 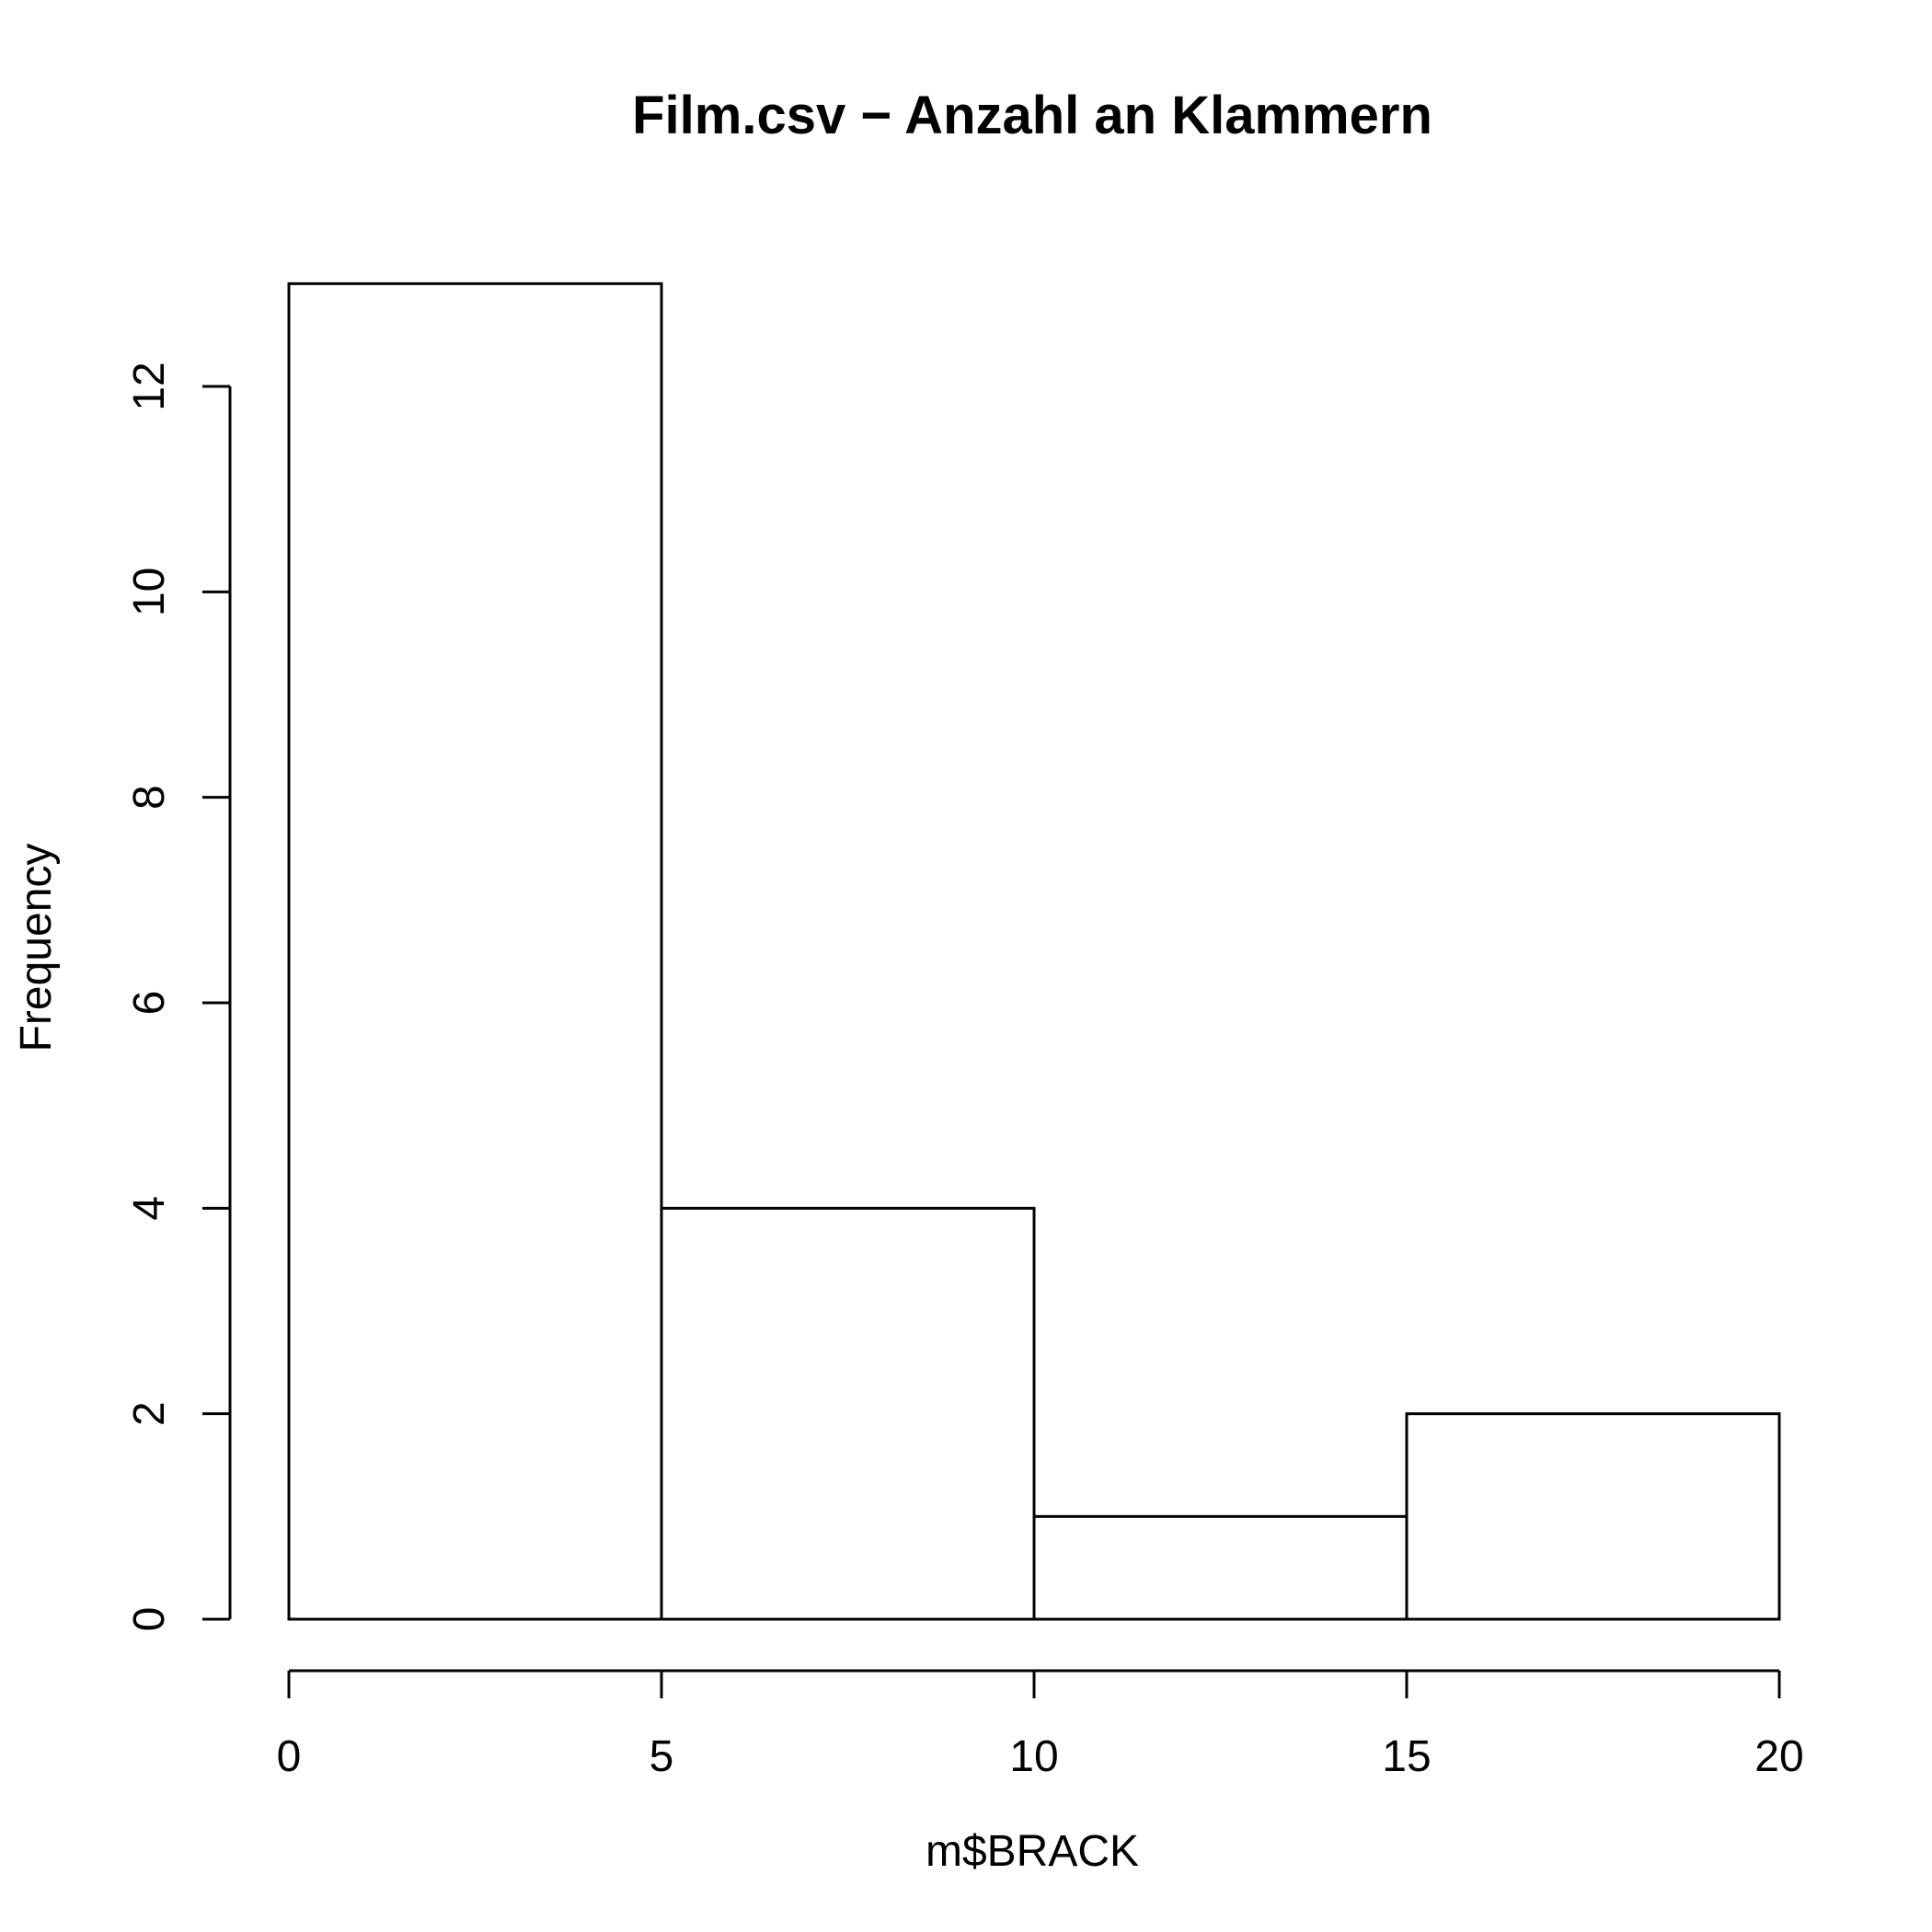 I want to click on y-tick-label: 10, so click(x=149, y=592).